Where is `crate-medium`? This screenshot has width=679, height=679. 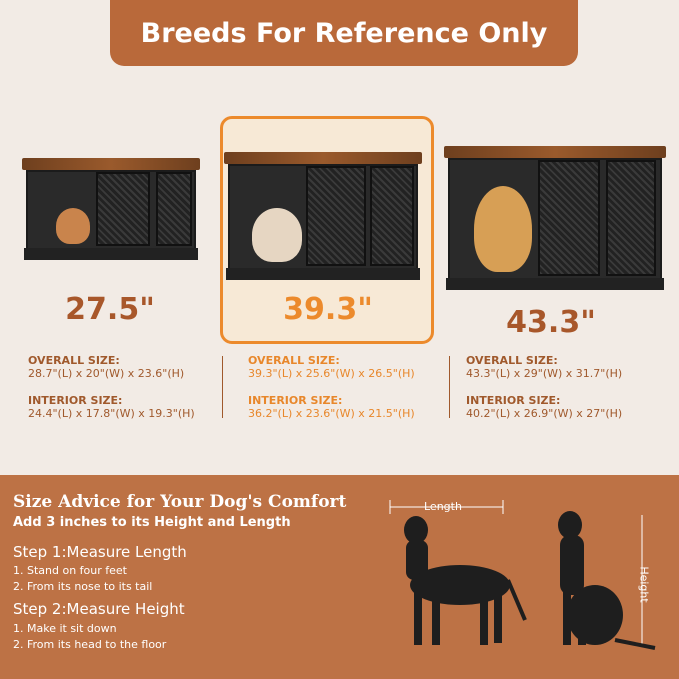
crate-medium is located at coordinates (323, 216).